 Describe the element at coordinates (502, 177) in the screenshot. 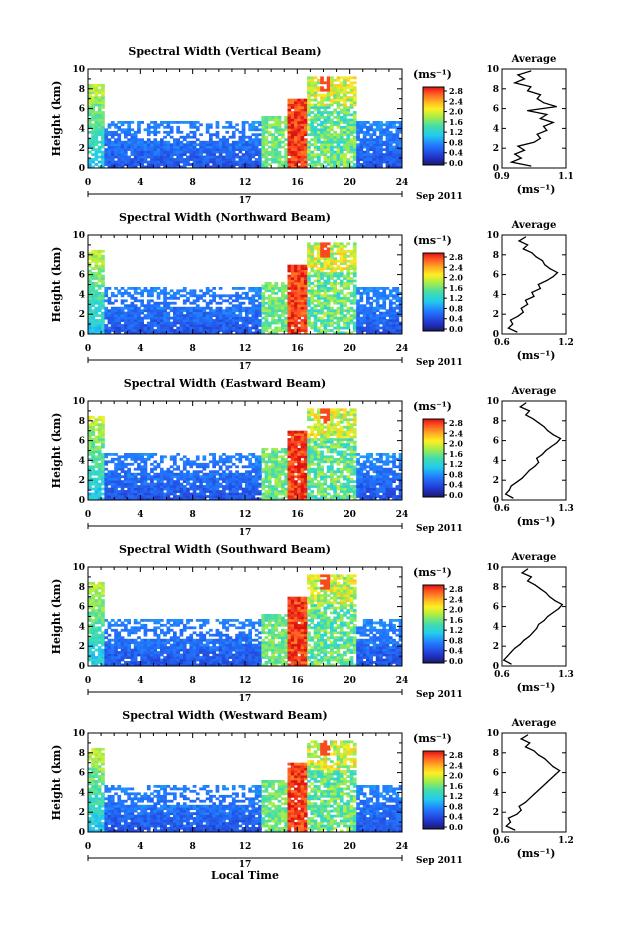

I see `average-x-tick-label: 0.9` at that location.